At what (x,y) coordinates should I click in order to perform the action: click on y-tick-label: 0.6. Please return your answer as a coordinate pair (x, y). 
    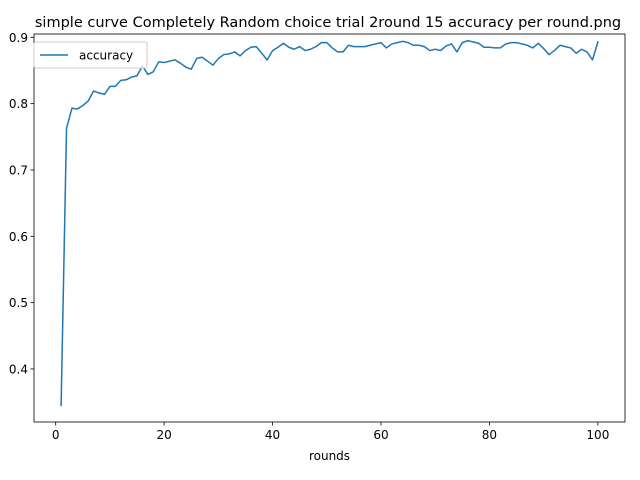
    Looking at the image, I should click on (18, 237).